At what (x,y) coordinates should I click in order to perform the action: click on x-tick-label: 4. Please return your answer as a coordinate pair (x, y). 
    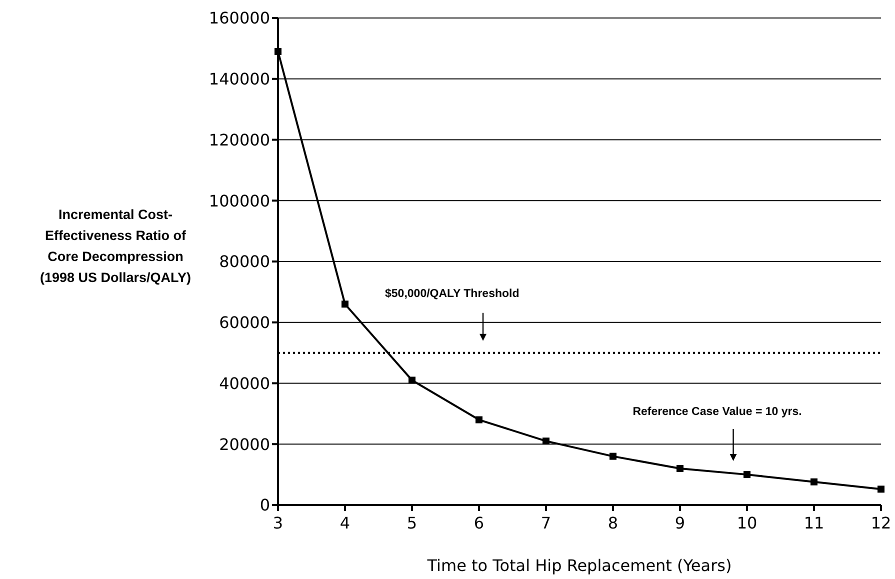
    Looking at the image, I should click on (345, 522).